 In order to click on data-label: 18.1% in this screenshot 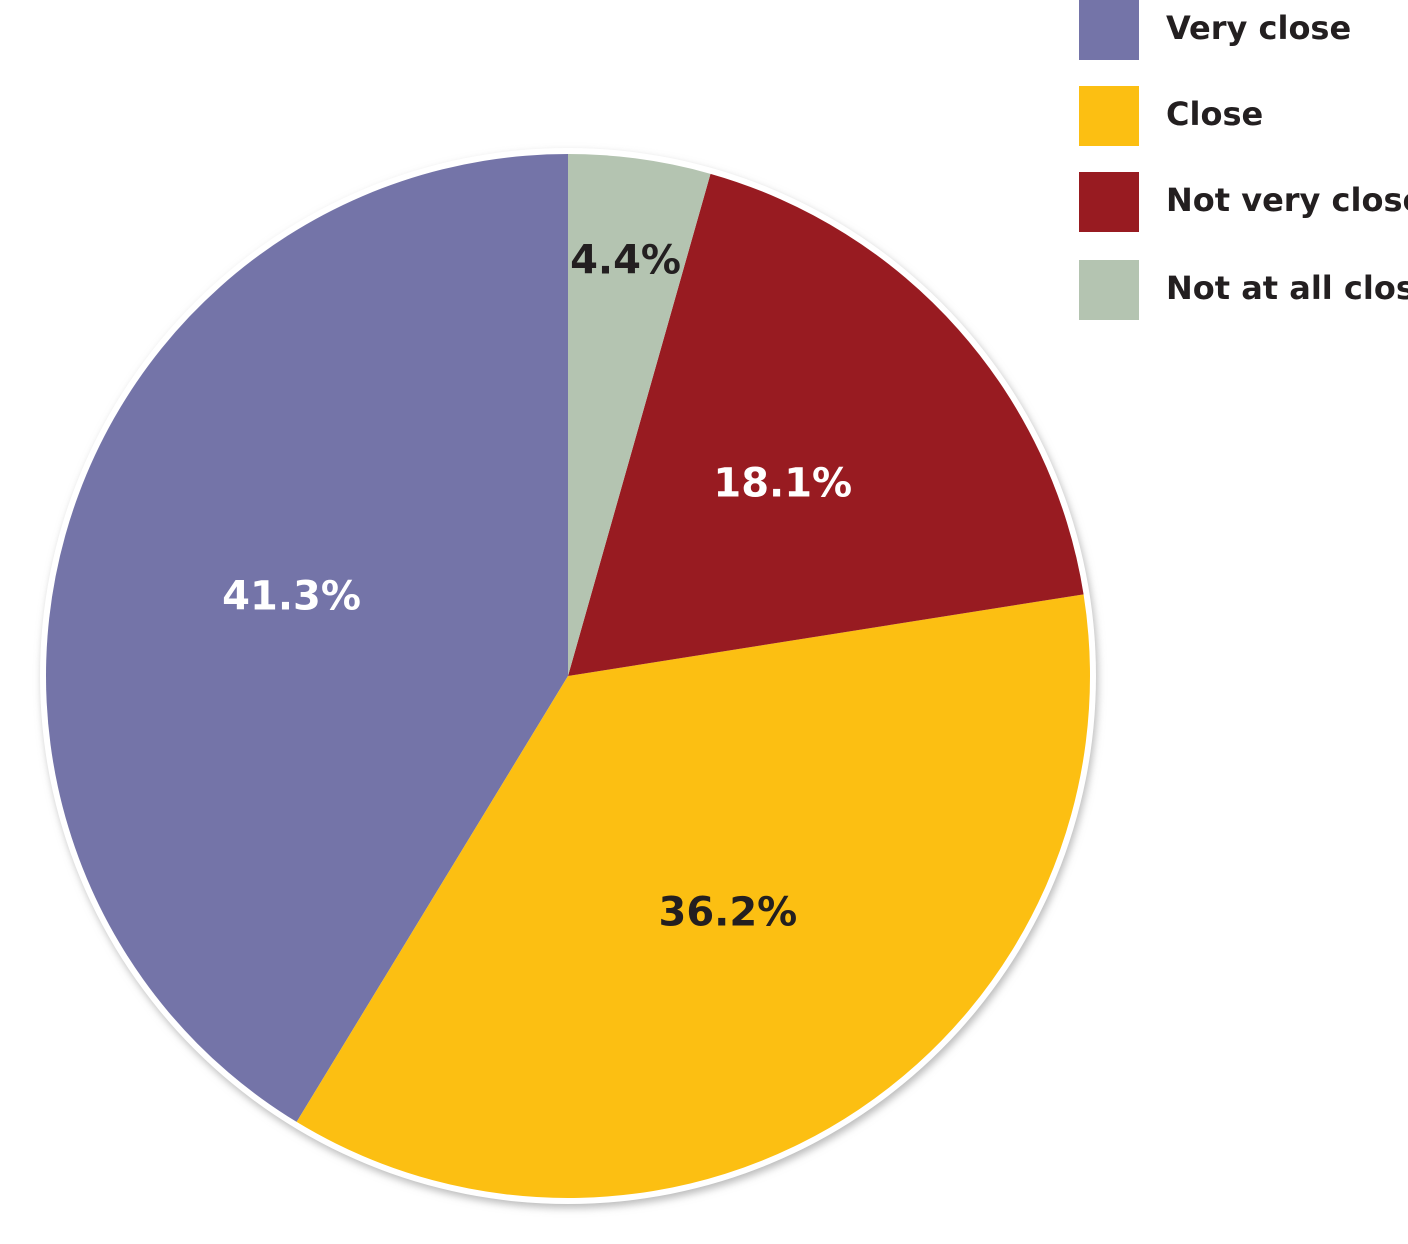, I will do `click(782, 483)`.